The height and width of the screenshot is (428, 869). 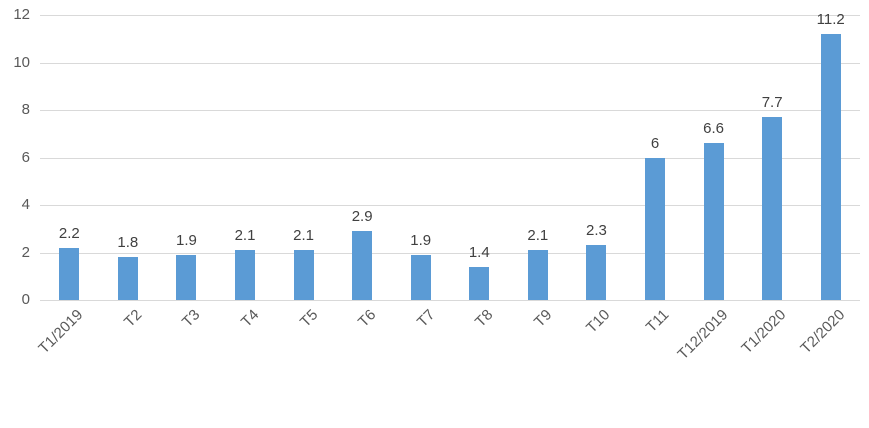 What do you see at coordinates (823, 332) in the screenshot?
I see `x-axis-tick-label: T2/2020` at bounding box center [823, 332].